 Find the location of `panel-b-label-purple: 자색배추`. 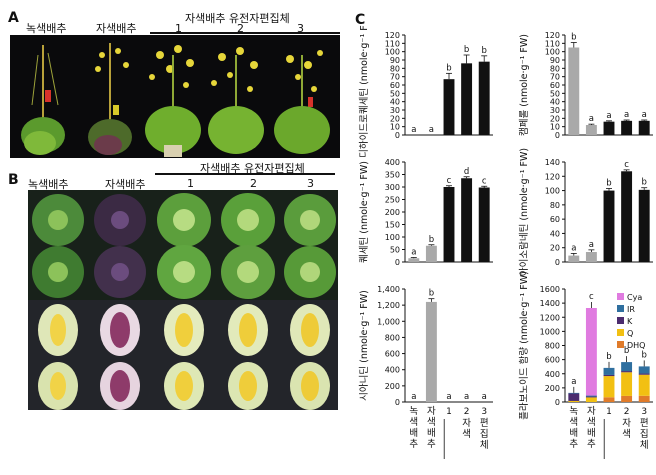

panel-b-label-purple: 자색배추 is located at coordinates (125, 184).